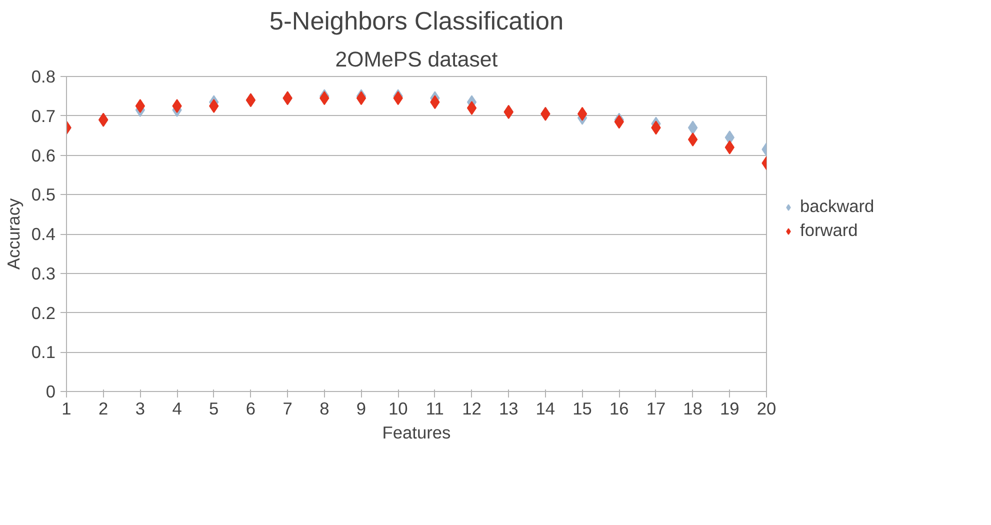 Image resolution: width=991 pixels, height=525 pixels. What do you see at coordinates (43, 194) in the screenshot?
I see `y-tick-label: 0.5` at bounding box center [43, 194].